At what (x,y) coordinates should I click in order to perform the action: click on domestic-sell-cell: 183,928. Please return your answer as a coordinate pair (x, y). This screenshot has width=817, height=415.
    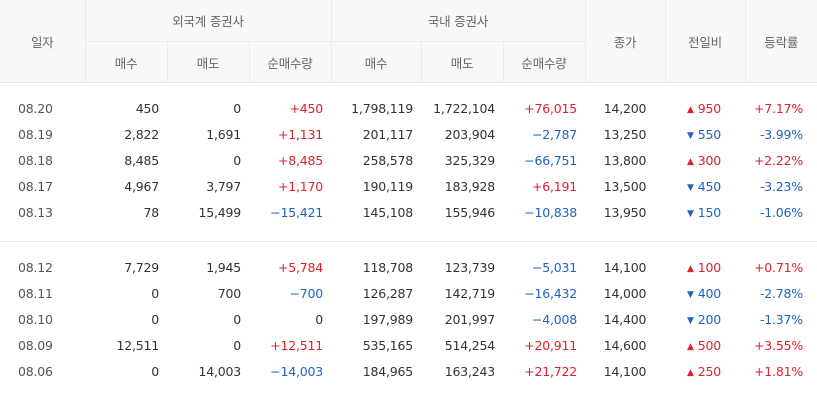
    Looking at the image, I should click on (469, 186).